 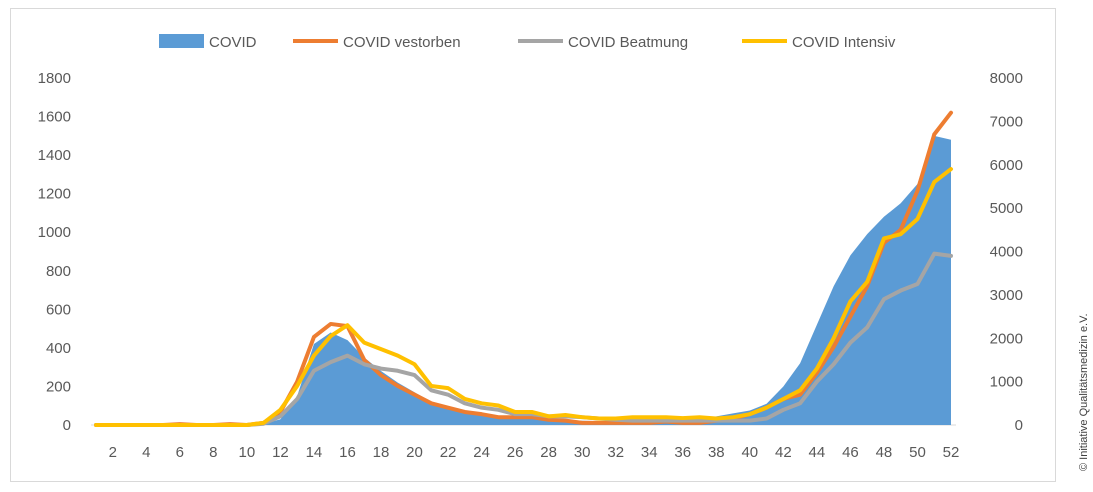 I want to click on x-tick-label: 32, so click(x=615, y=452).